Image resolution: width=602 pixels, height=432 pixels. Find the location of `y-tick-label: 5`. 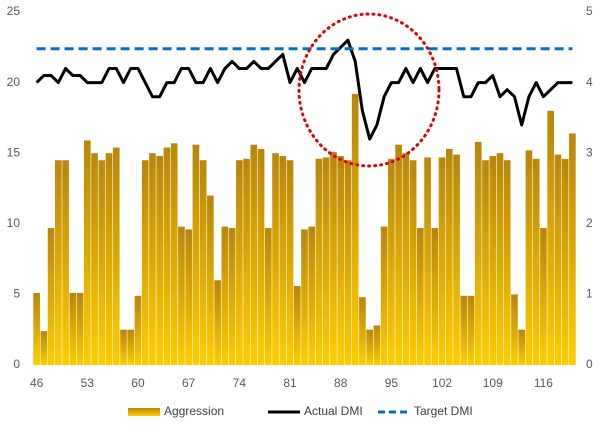

y-tick-label: 5 is located at coordinates (16, 294).